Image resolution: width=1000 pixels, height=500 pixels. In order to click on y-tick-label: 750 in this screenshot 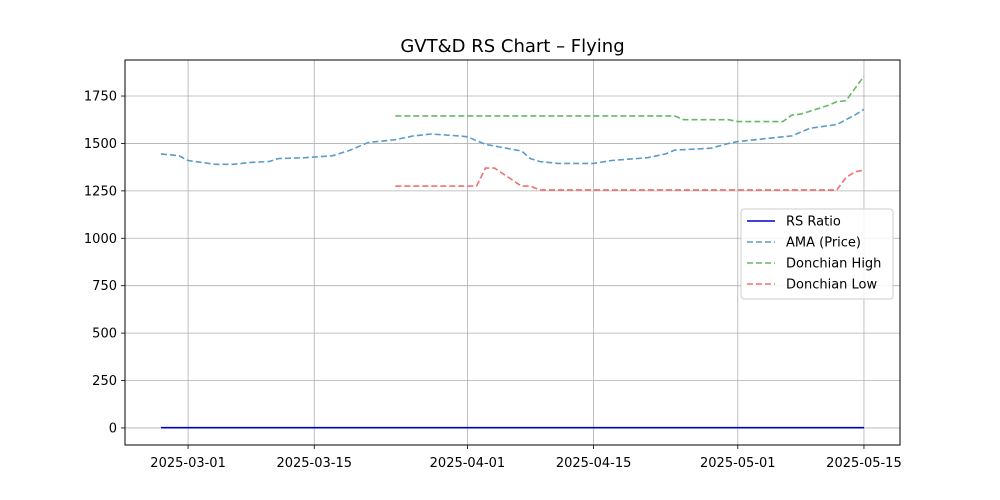, I will do `click(104, 286)`.